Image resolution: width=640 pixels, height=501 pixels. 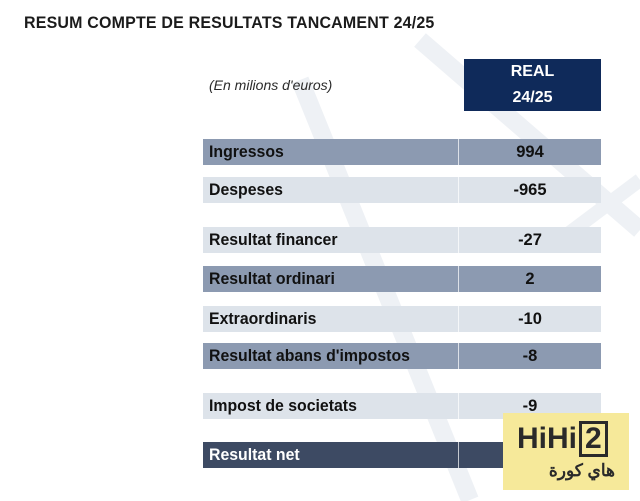 I want to click on table-row-ingressos: Ingressos 994, so click(x=402, y=152).